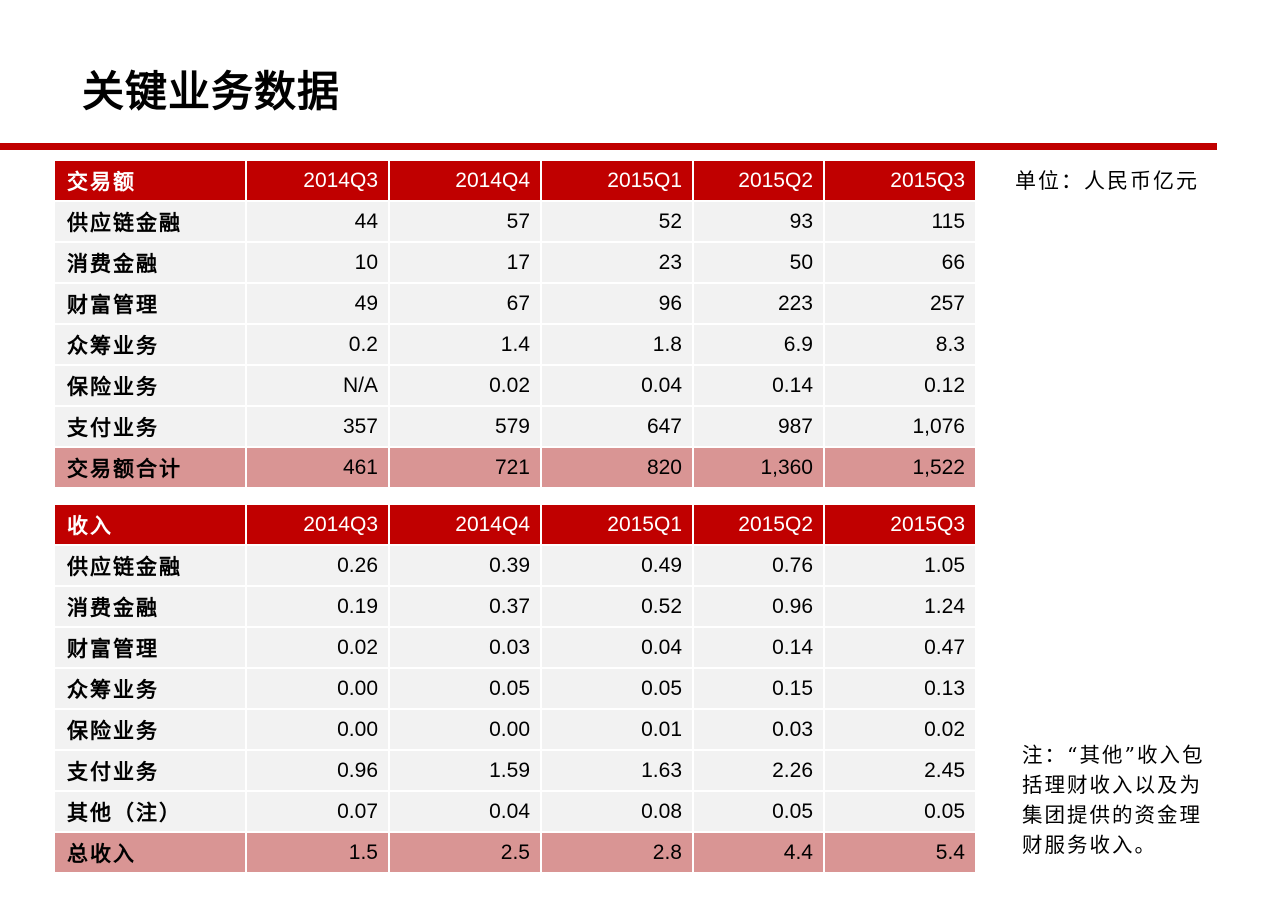  I want to click on revenue-cell: 0.15, so click(758, 688).